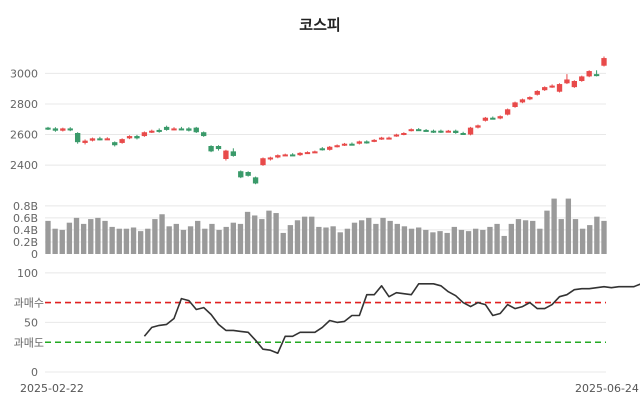 Image resolution: width=640 pixels, height=409 pixels. I want to click on volume-tick-label: 0.4B, so click(25, 230).